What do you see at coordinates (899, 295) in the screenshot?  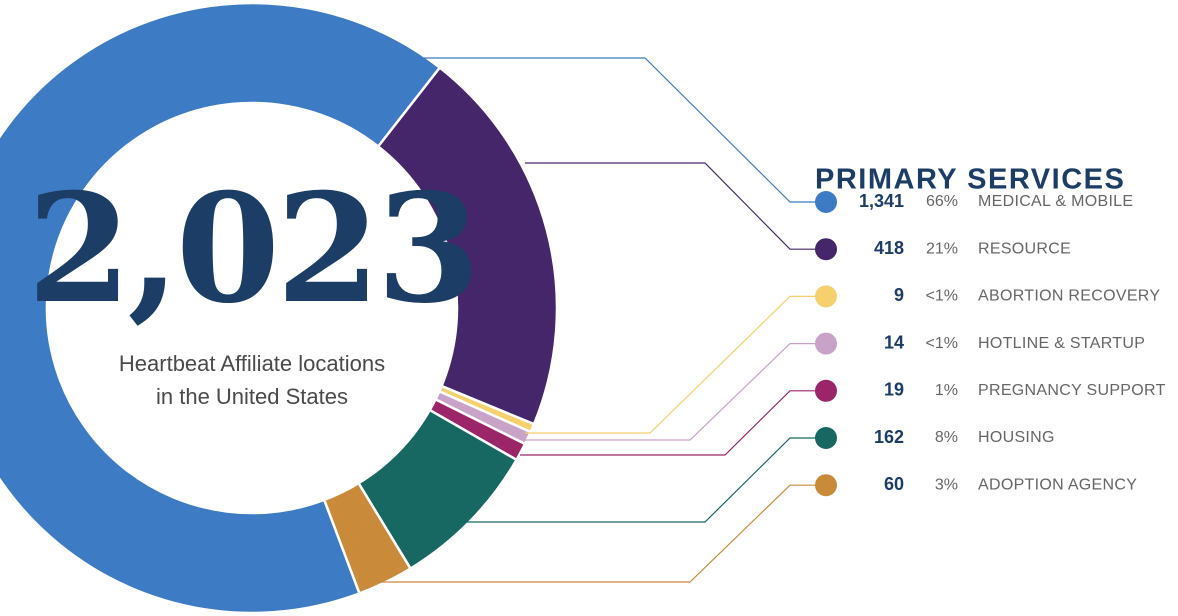 I see `legend-value: 9` at bounding box center [899, 295].